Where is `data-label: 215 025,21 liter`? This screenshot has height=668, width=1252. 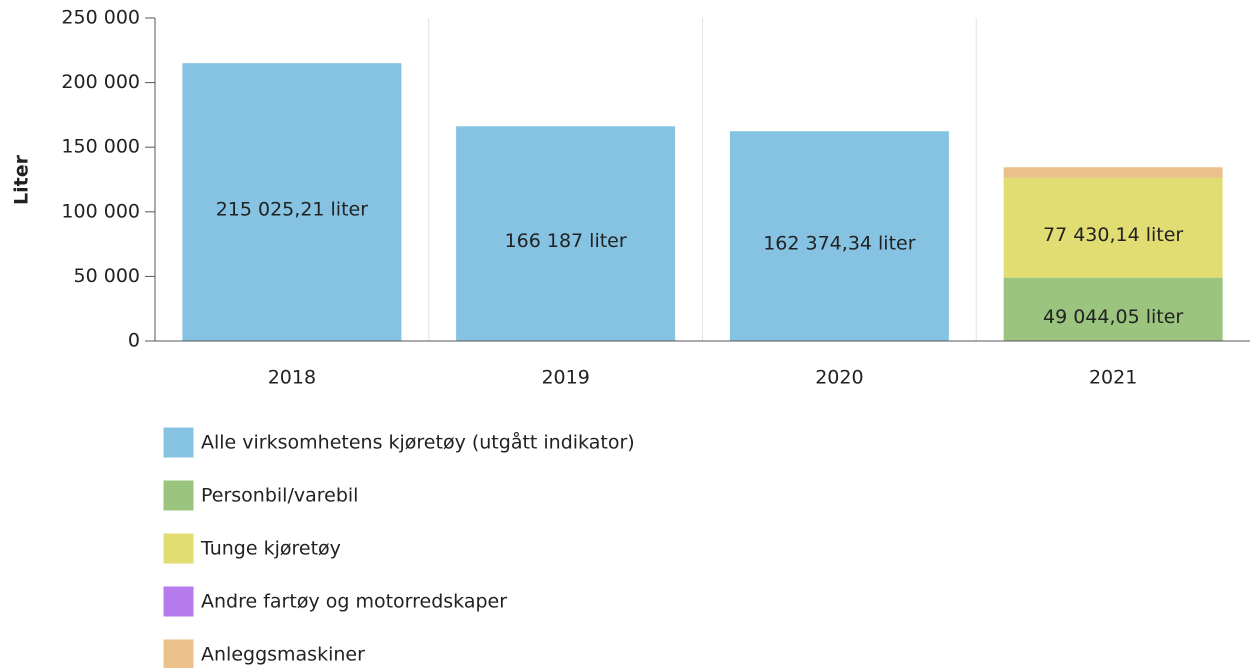 data-label: 215 025,21 liter is located at coordinates (292, 210).